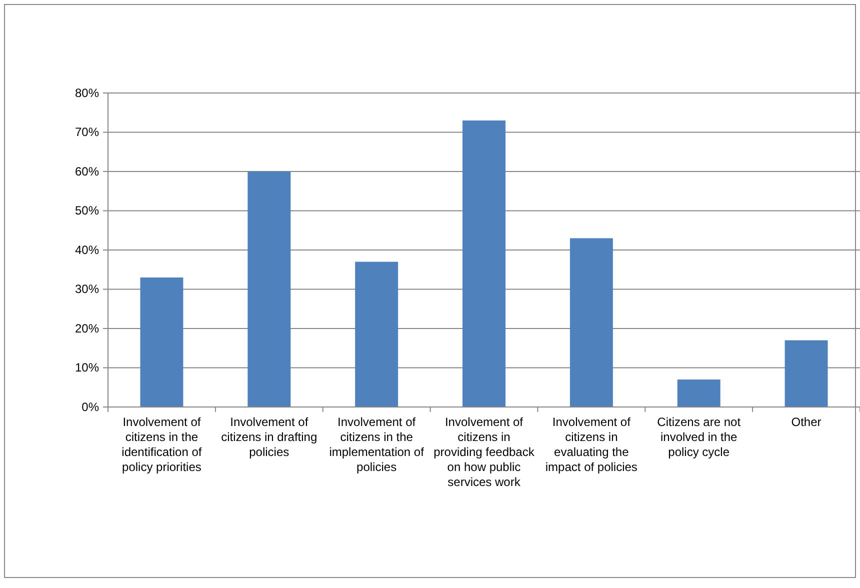 The image size is (860, 588). Describe the element at coordinates (87, 93) in the screenshot. I see `y-tick-label: 80%` at that location.